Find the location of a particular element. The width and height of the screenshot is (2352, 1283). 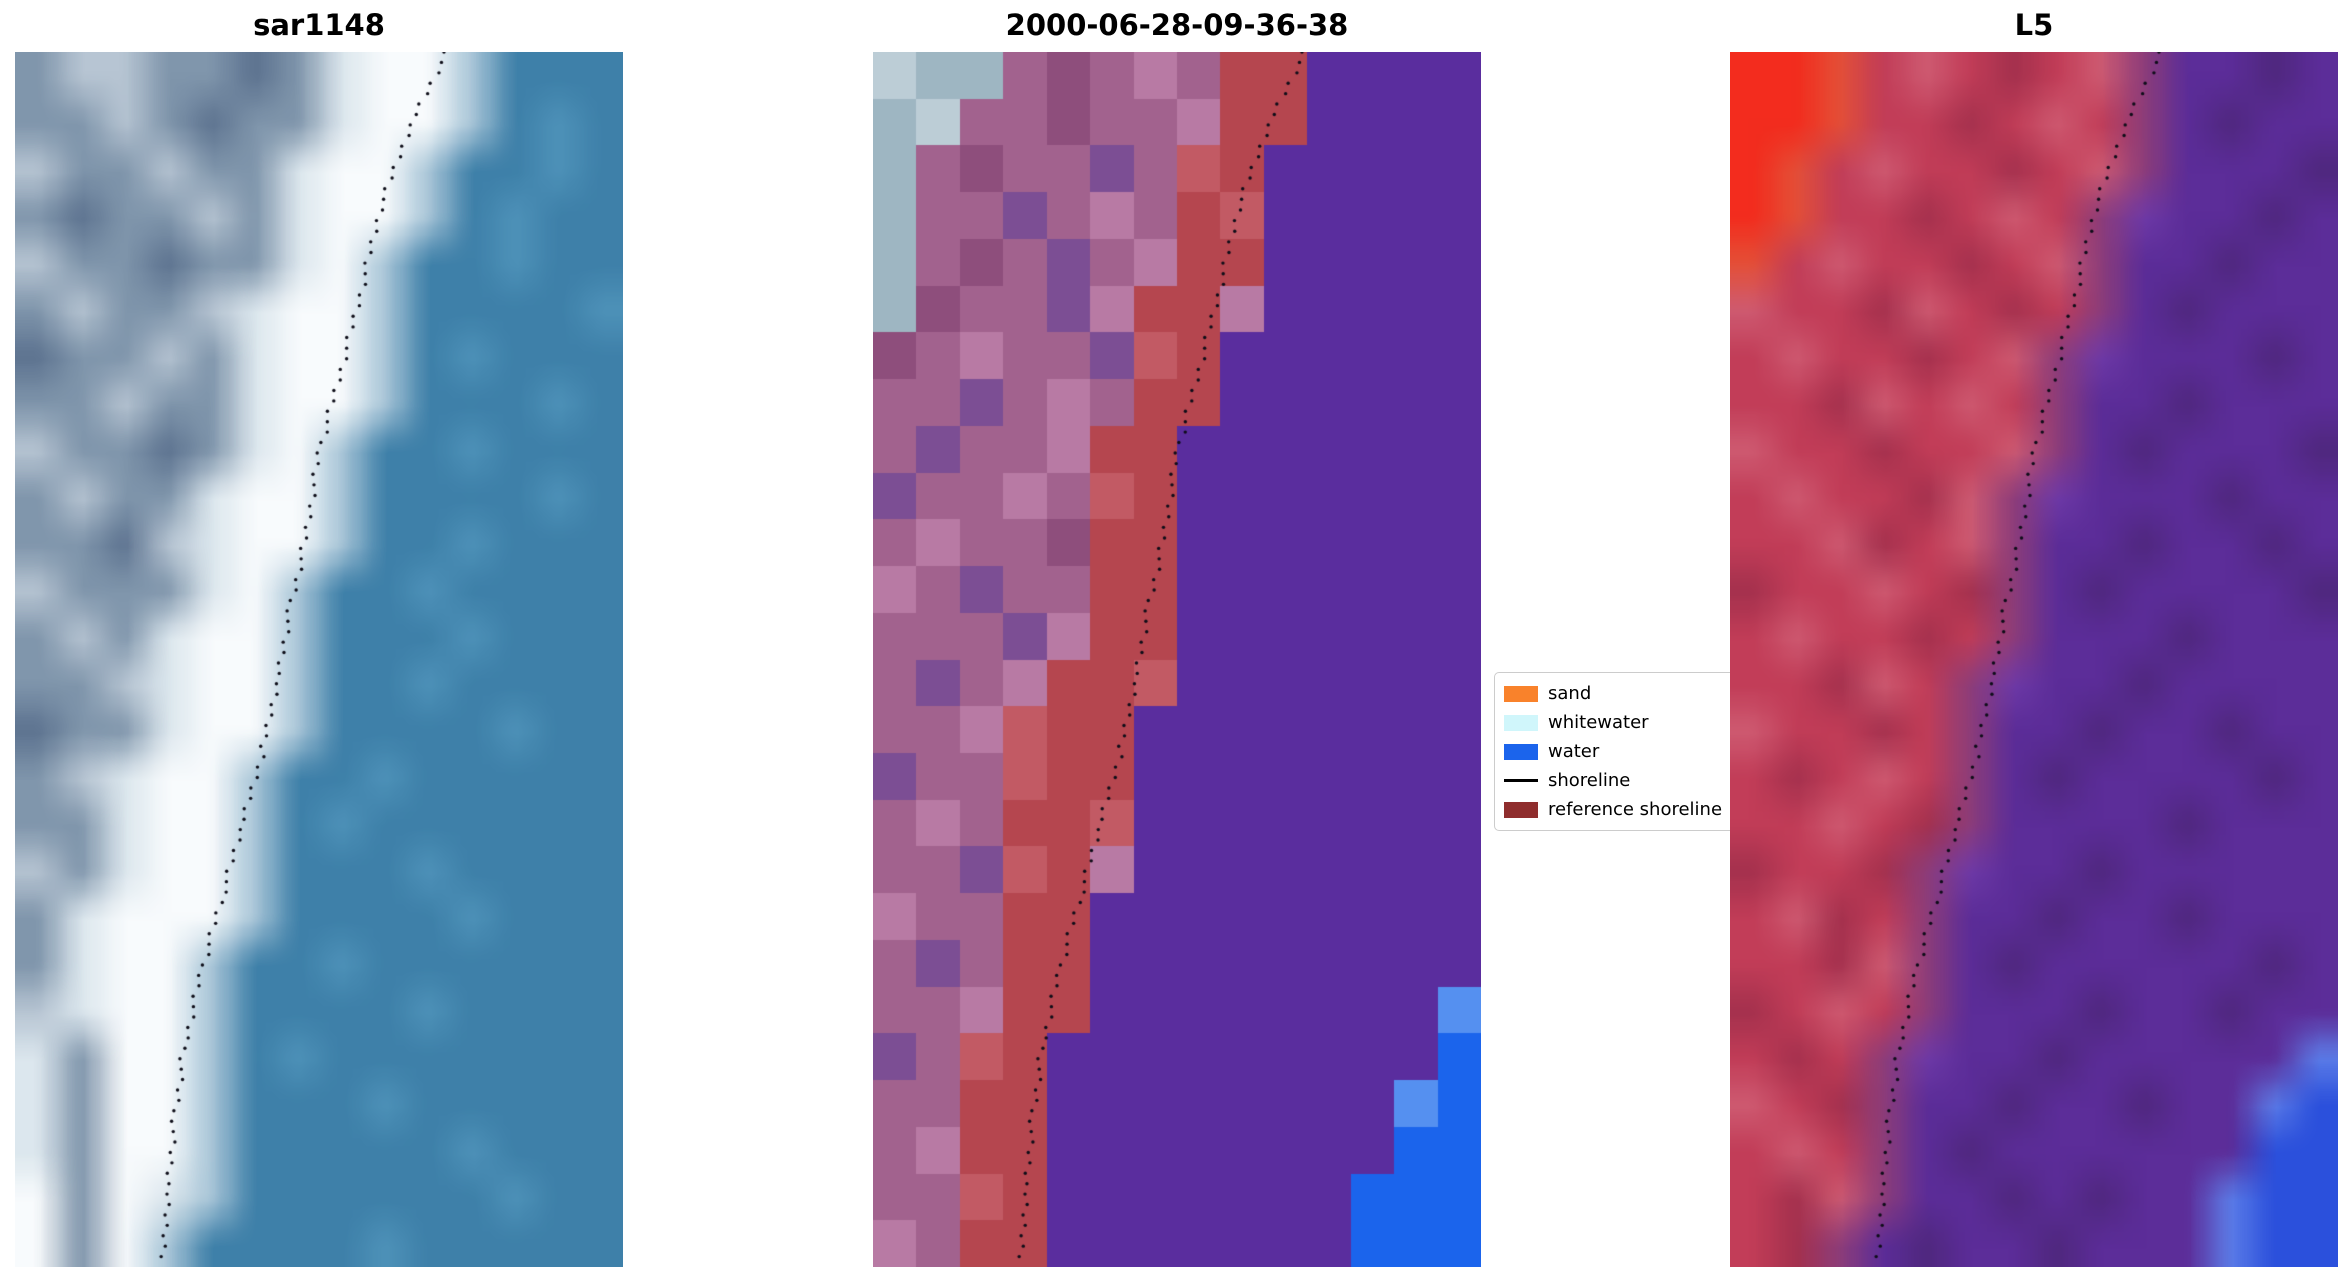

legend-item-water: water is located at coordinates (1648, 751).